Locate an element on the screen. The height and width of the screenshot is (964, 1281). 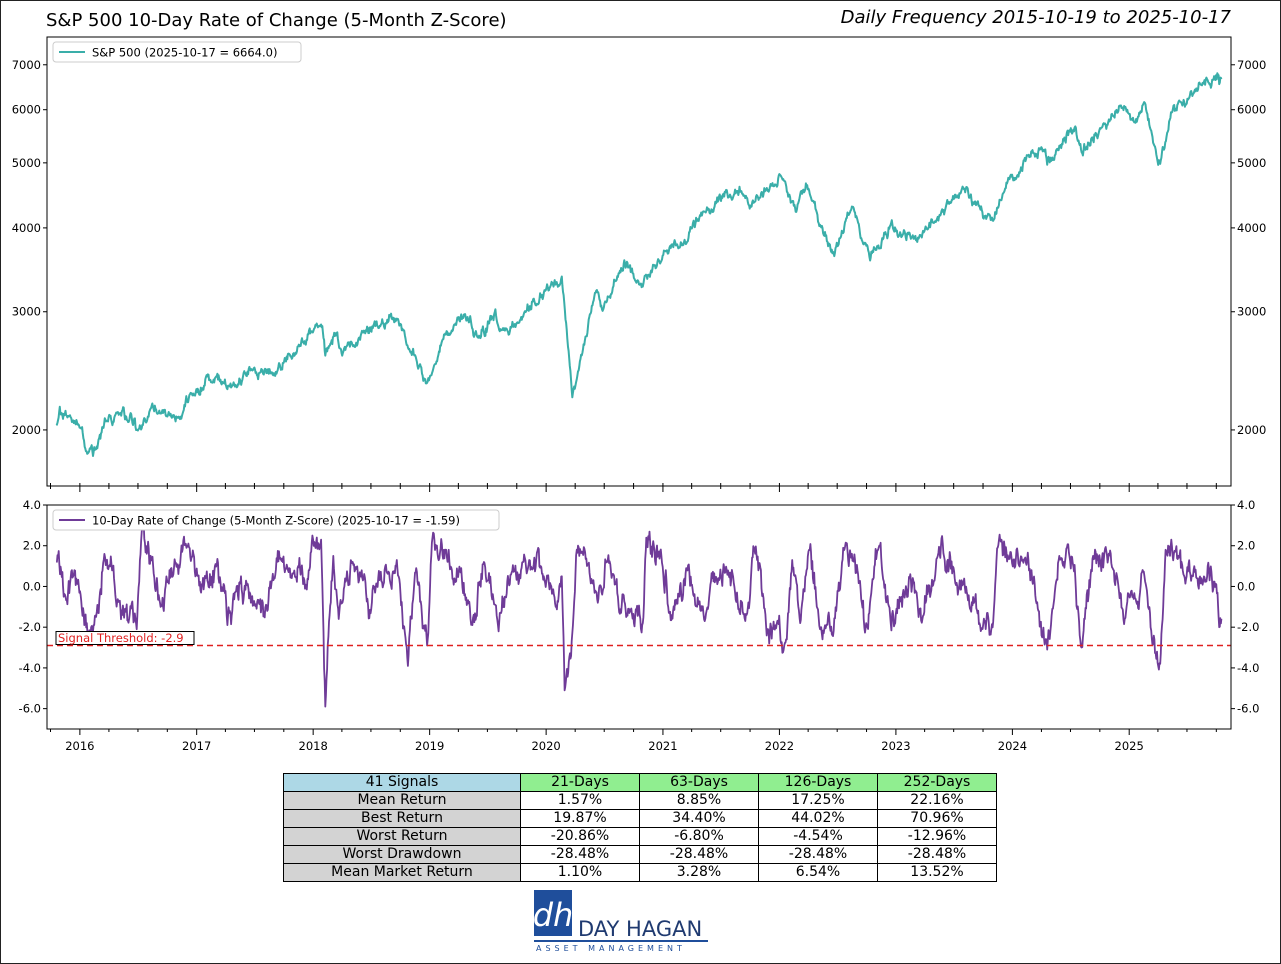
table-cell: 17.25% is located at coordinates (818, 800).